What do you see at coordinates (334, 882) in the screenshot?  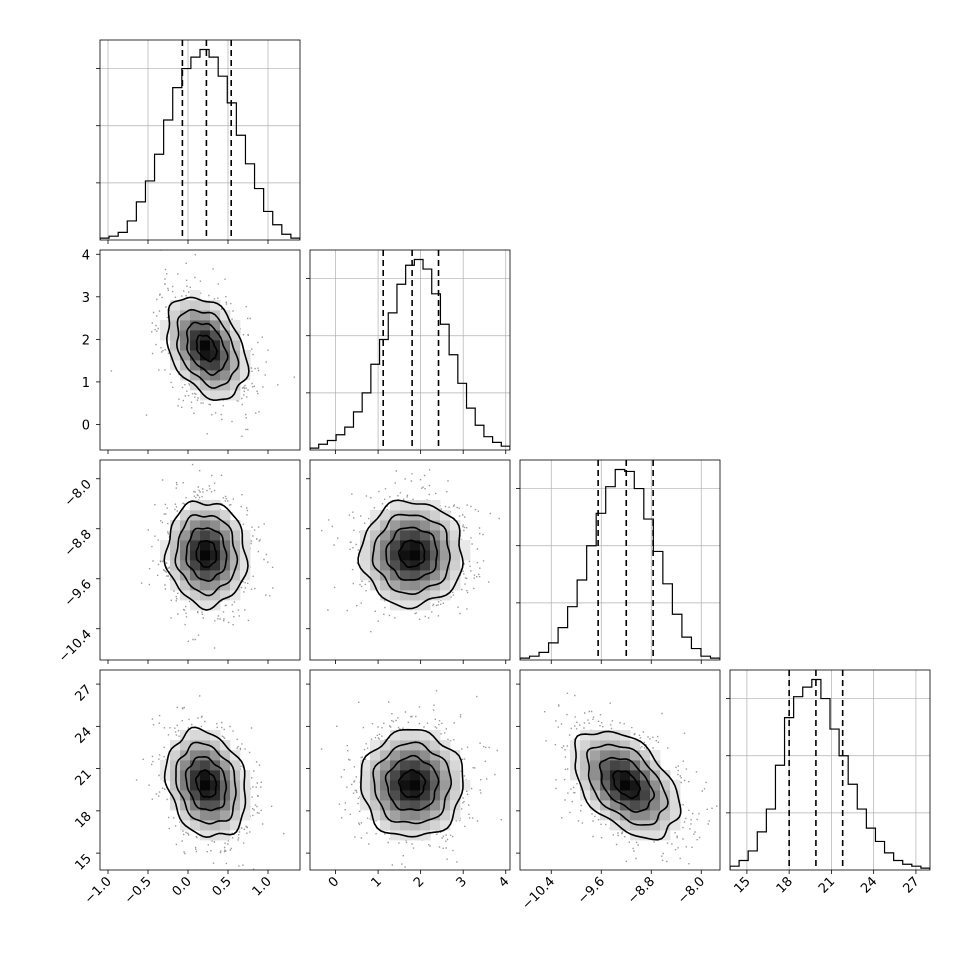 I see `x-tick-label: 0` at bounding box center [334, 882].